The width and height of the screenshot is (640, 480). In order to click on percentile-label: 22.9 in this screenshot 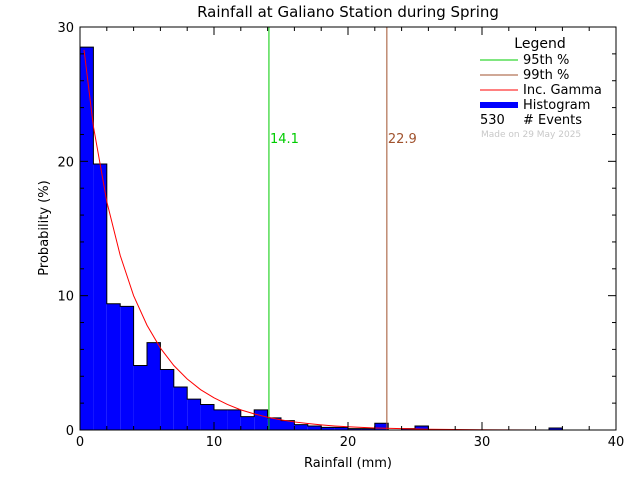, I will do `click(402, 139)`.